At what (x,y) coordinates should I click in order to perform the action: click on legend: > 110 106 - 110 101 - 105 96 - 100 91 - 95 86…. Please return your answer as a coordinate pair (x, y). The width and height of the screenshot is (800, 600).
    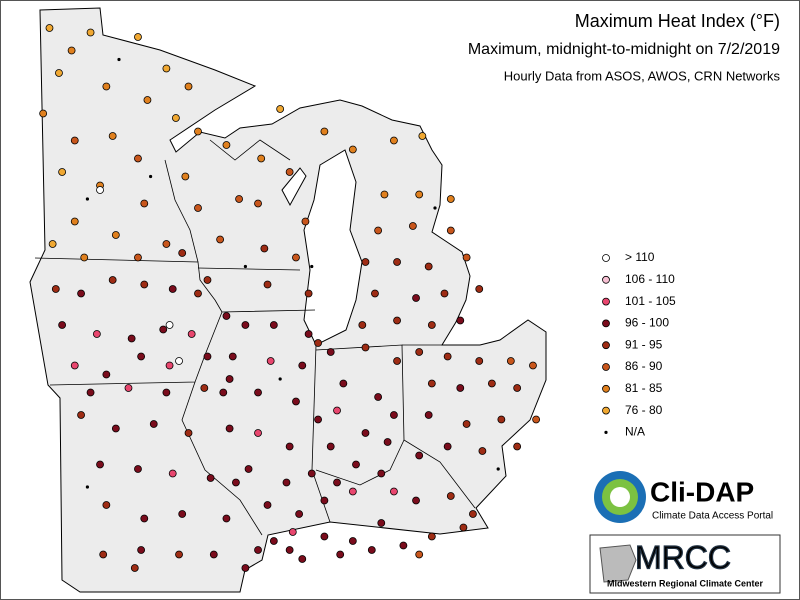
    Looking at the image, I should click on (639, 344).